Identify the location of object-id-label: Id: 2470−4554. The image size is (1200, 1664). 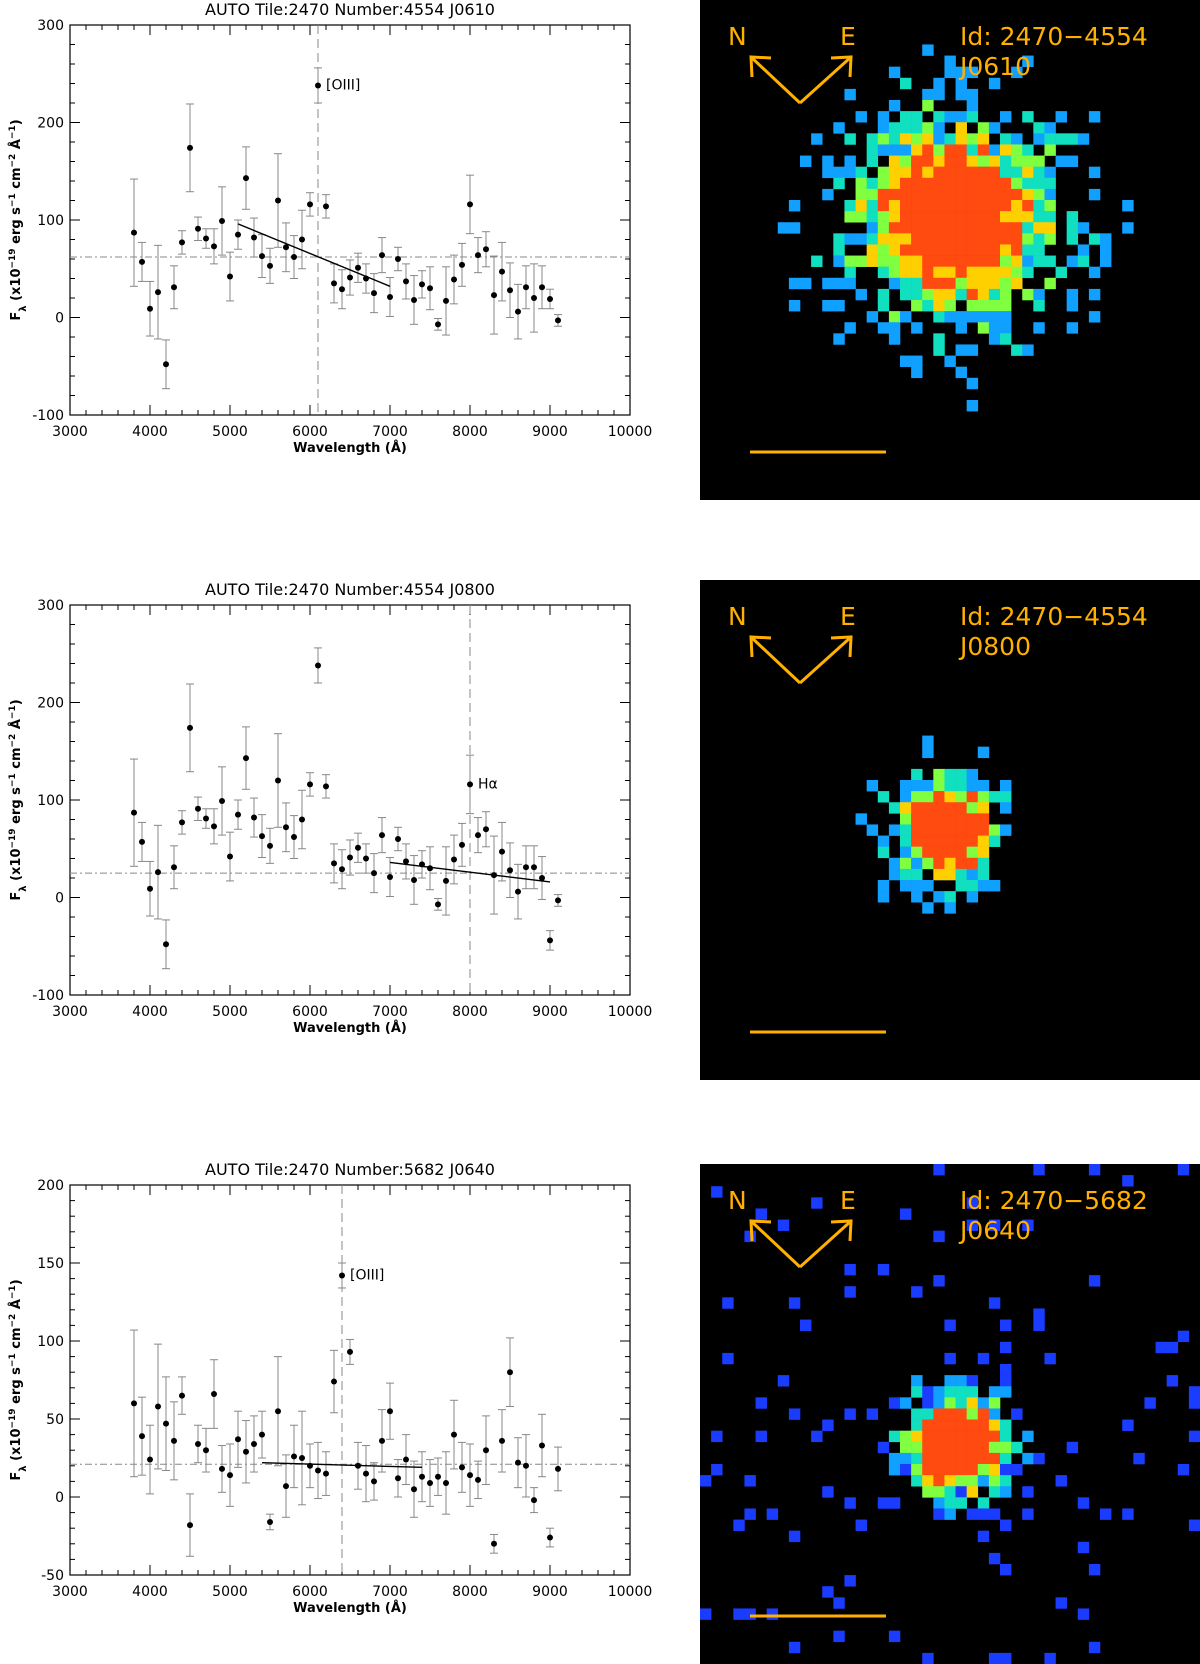
(1054, 36).